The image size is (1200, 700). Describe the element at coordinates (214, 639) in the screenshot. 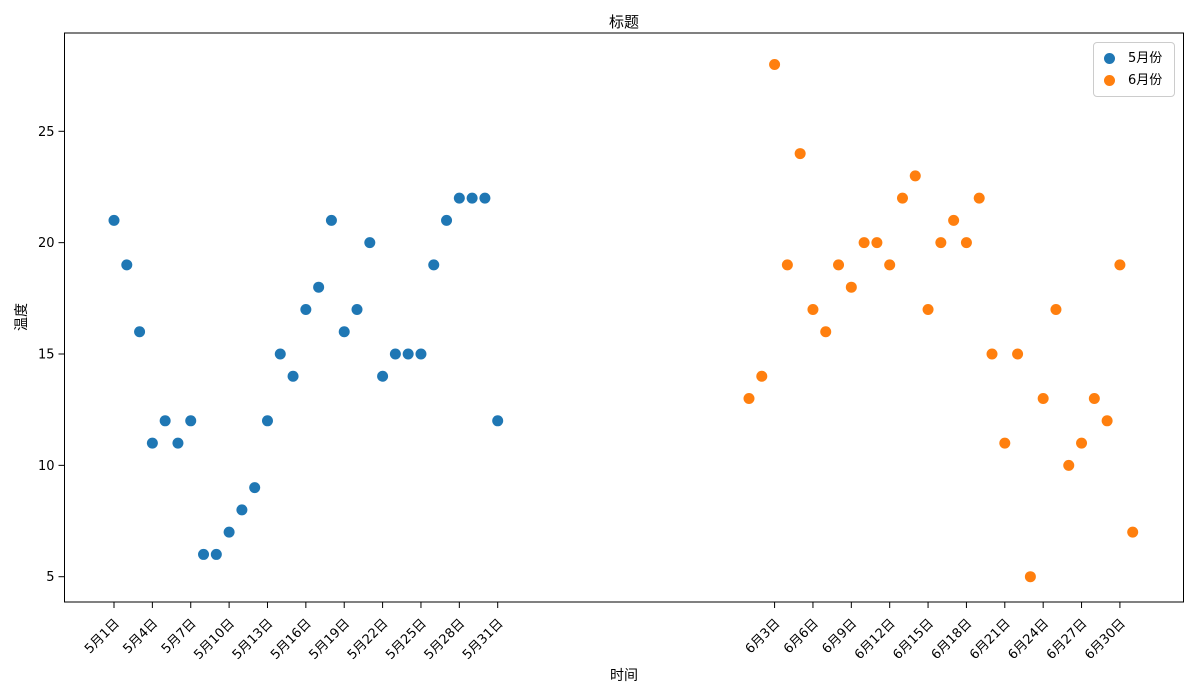

I see `x-tick-label: 5月10日` at that location.